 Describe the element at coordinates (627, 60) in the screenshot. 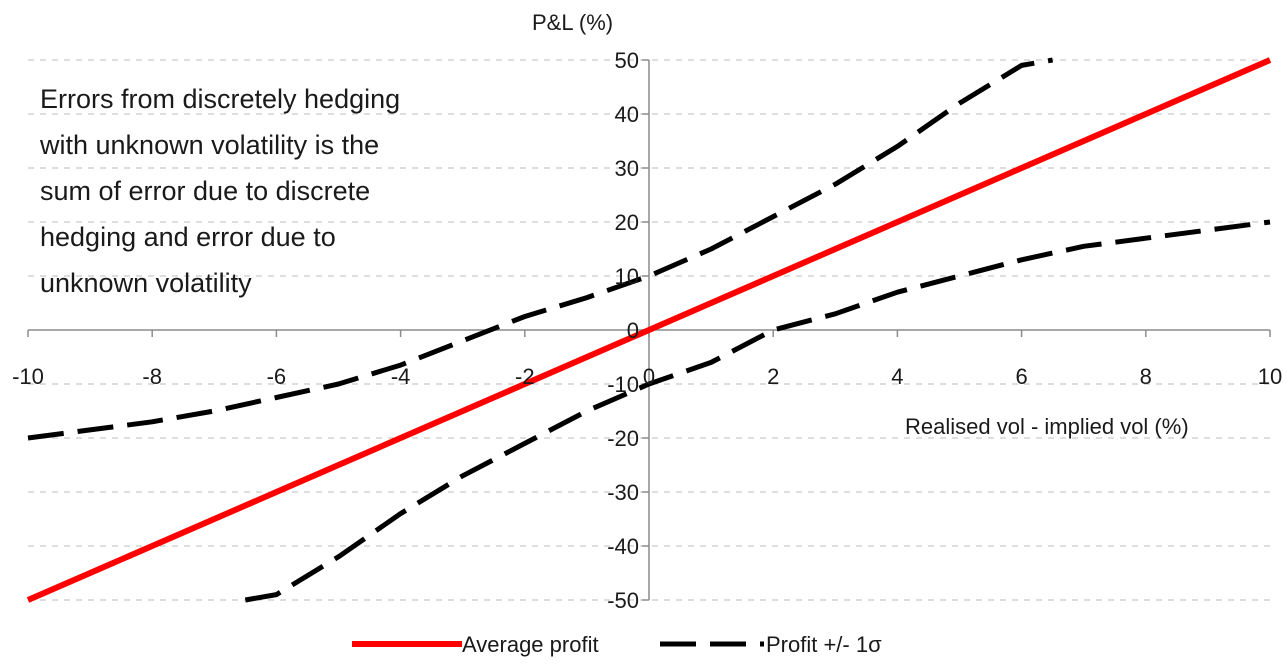

I see `y-tick-label: 50` at that location.